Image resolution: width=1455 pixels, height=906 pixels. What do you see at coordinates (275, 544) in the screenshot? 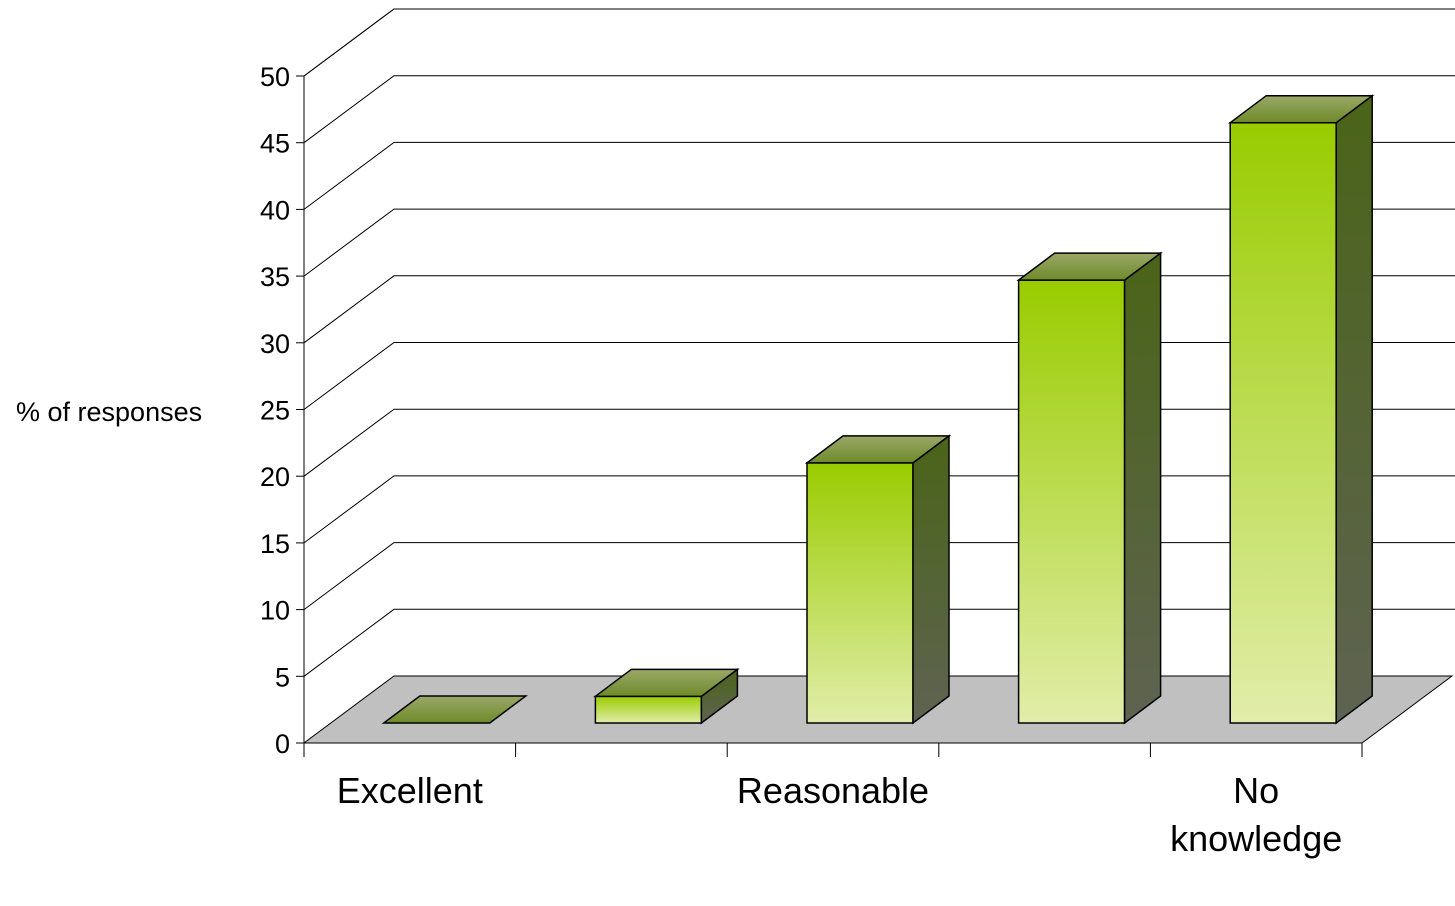
I see `y-tick-label: 15` at bounding box center [275, 544].